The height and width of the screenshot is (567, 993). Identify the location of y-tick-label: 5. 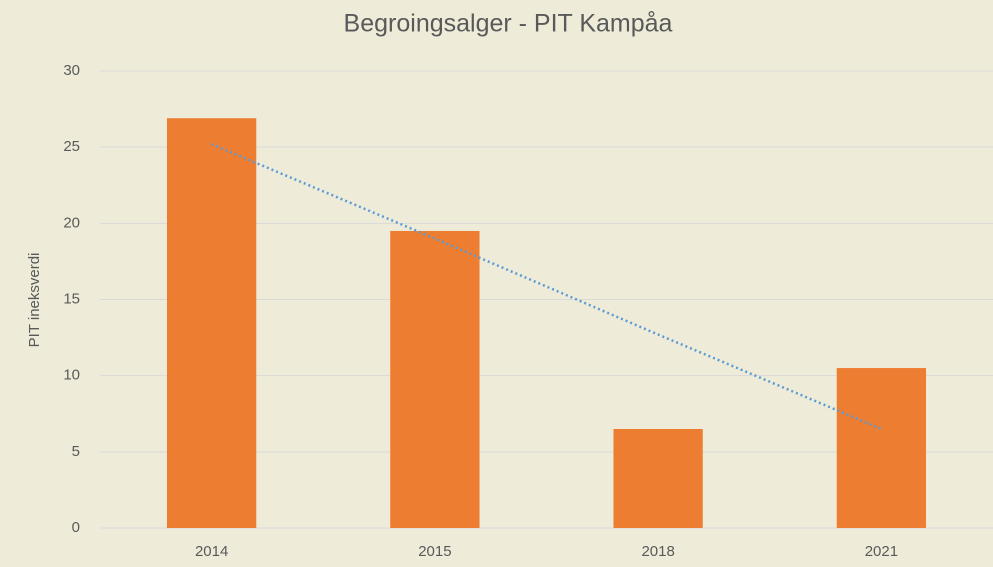
(76, 451).